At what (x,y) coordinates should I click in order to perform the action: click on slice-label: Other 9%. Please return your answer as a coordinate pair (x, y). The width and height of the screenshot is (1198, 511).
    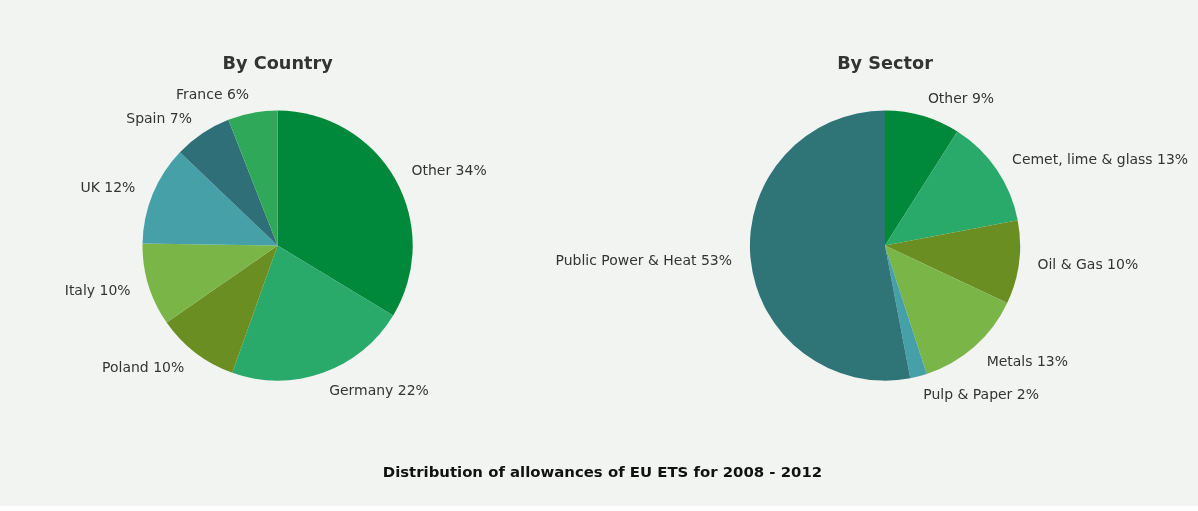
    Looking at the image, I should click on (961, 97).